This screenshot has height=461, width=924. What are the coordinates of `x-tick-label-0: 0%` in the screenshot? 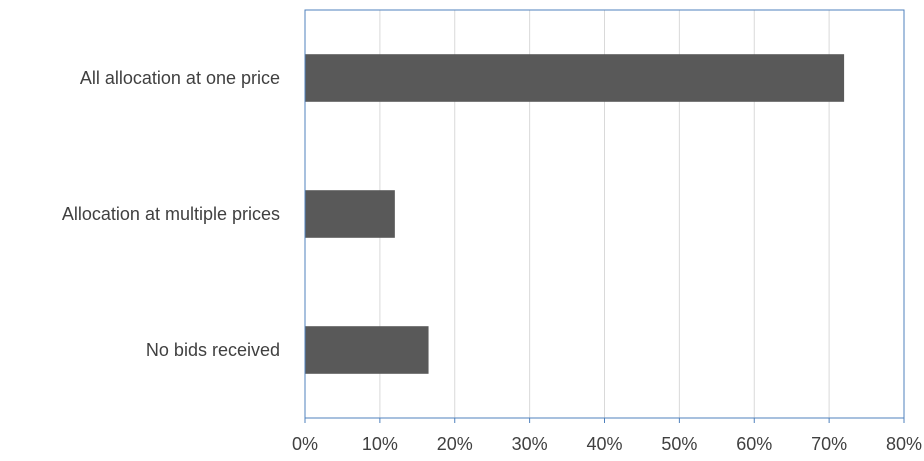 It's located at (305, 444).